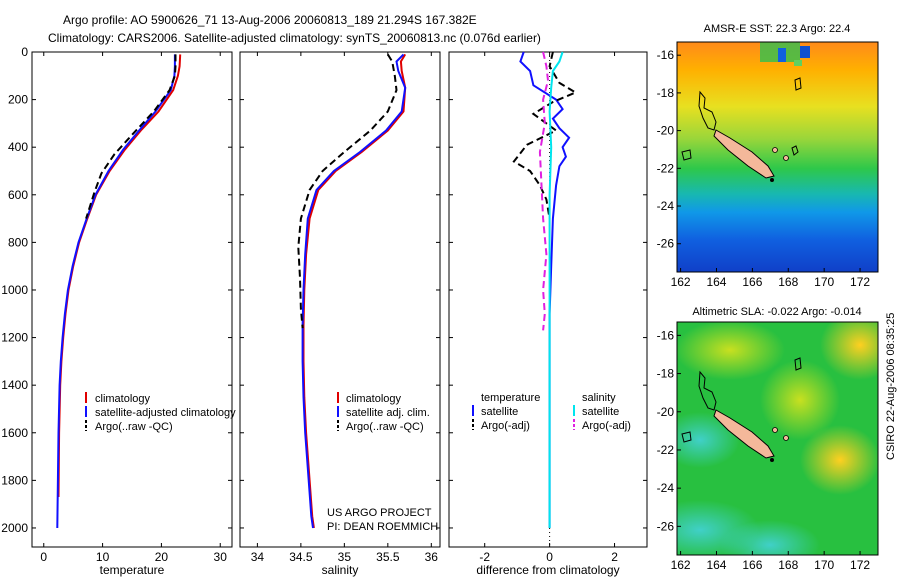 The width and height of the screenshot is (900, 580). I want to click on y-tick-label: 600, so click(18, 195).